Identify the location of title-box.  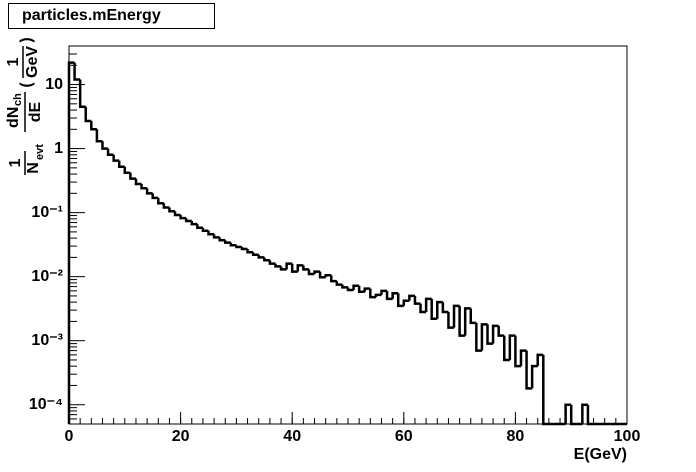
(111, 16).